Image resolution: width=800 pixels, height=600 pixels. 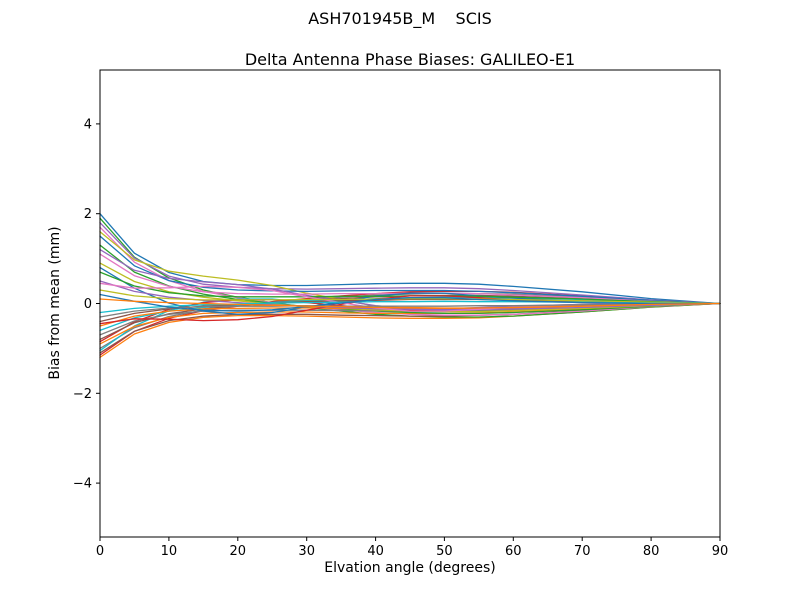 What do you see at coordinates (400, 18) in the screenshot?
I see `figure-suptitle: ASH701945B_M SCIS` at bounding box center [400, 18].